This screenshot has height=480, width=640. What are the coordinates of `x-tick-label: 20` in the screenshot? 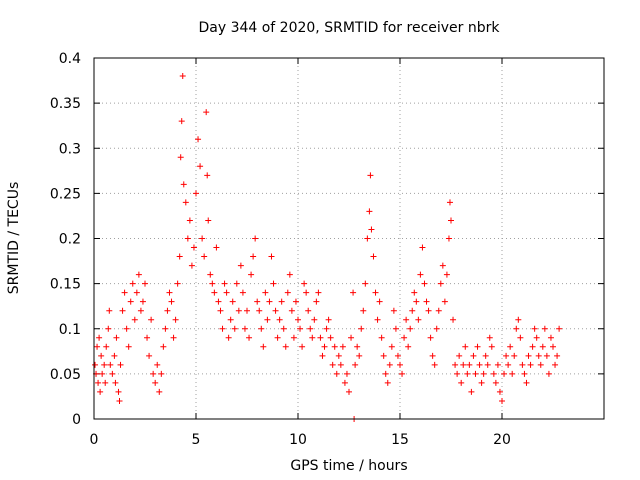 It's located at (502, 440).